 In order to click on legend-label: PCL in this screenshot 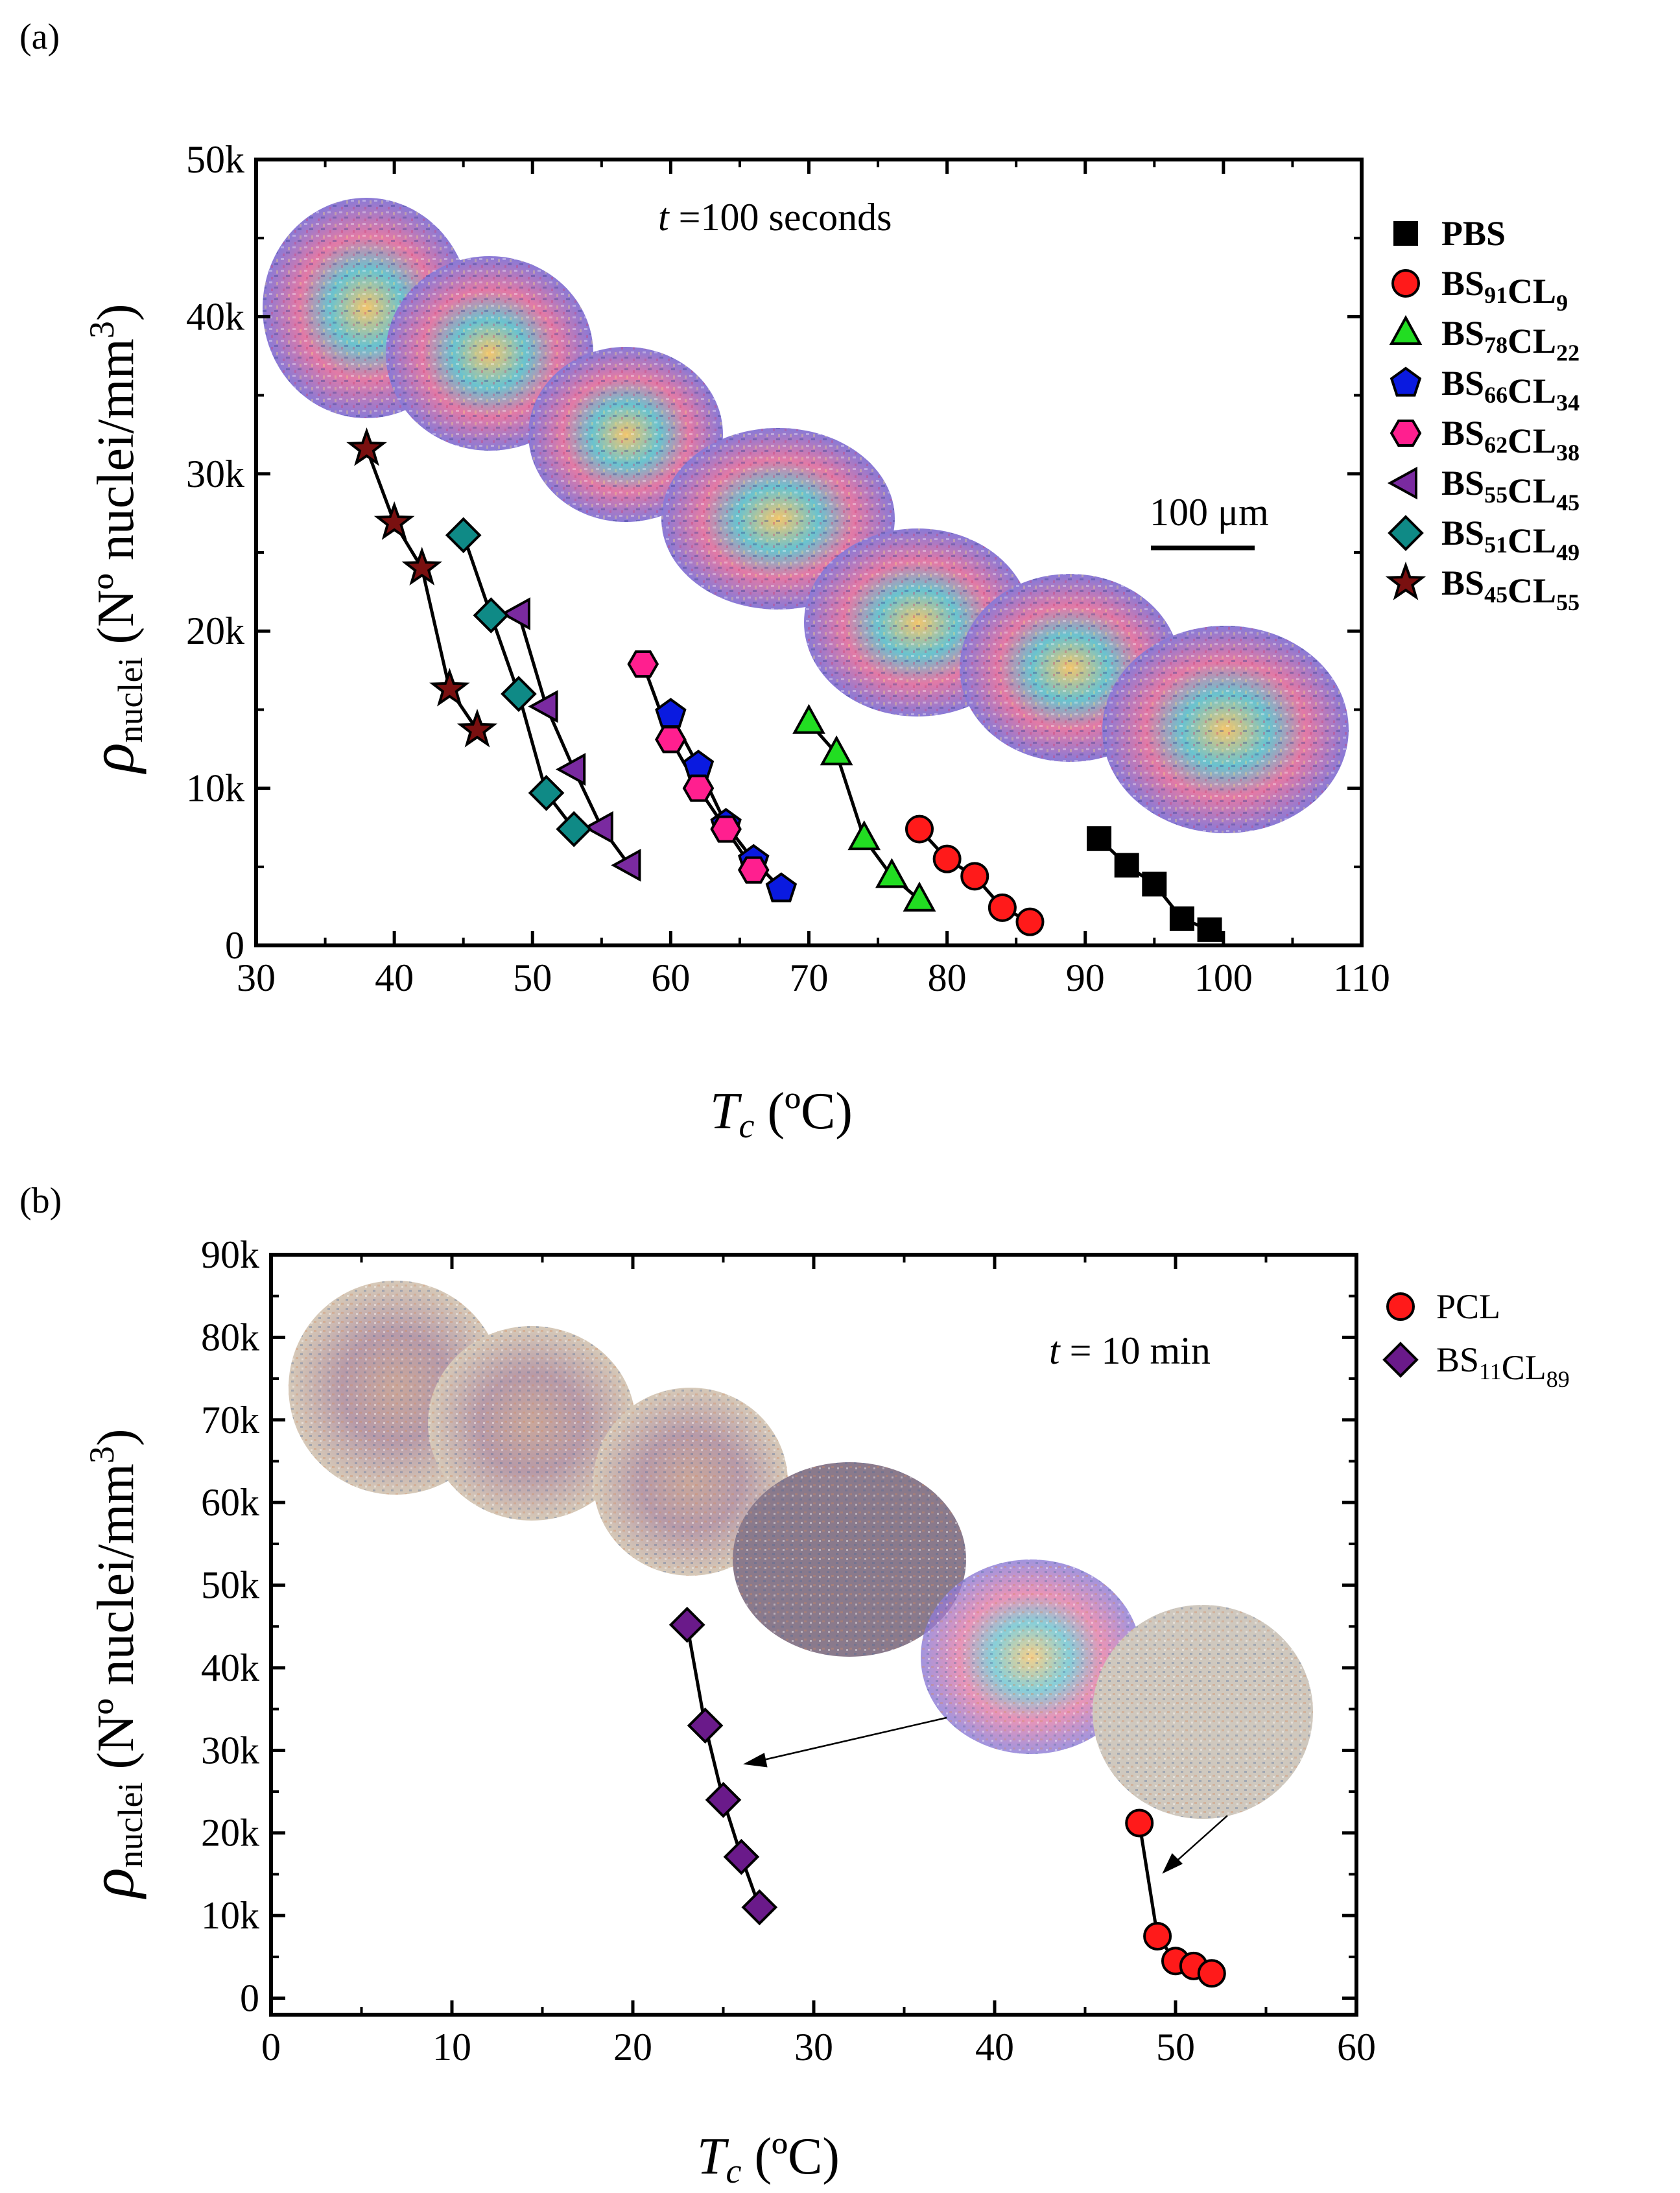, I will do `click(1468, 1307)`.